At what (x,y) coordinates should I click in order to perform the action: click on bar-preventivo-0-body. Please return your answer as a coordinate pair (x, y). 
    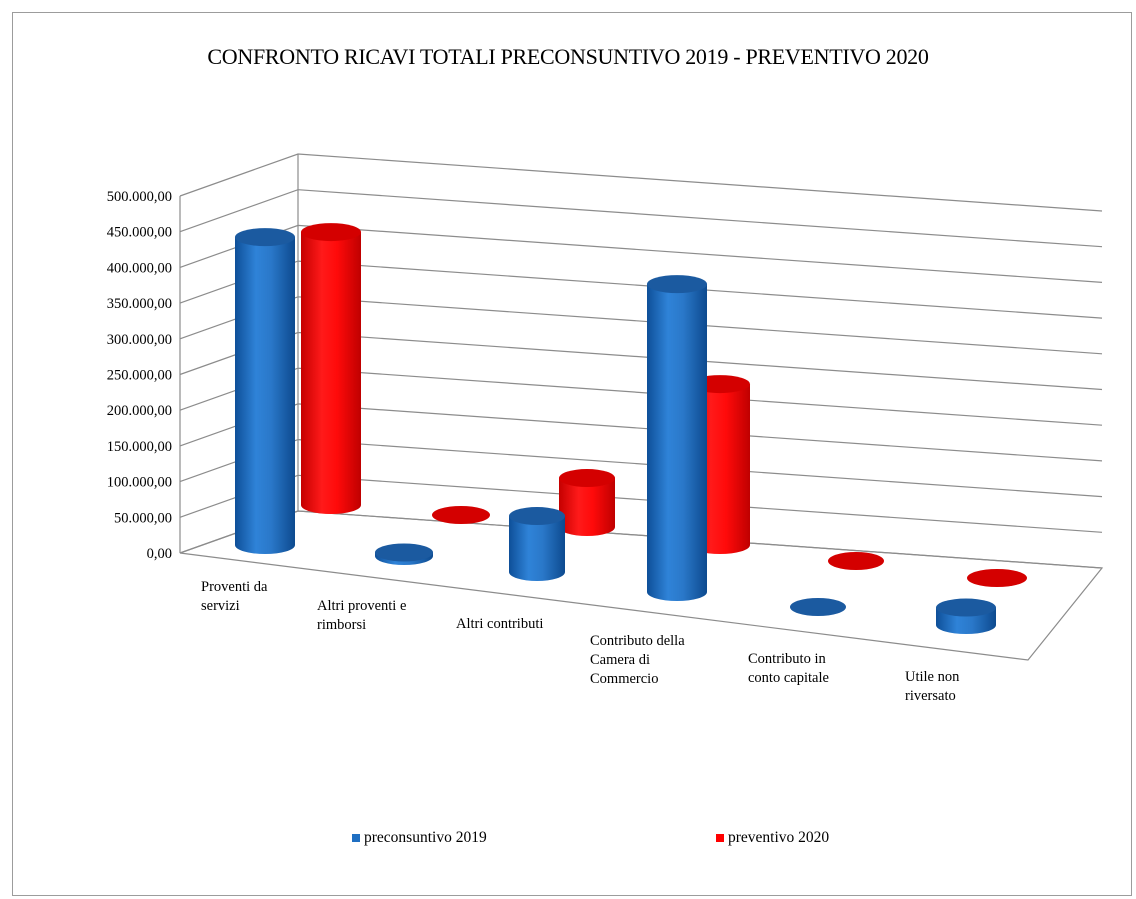
    Looking at the image, I should click on (331, 373).